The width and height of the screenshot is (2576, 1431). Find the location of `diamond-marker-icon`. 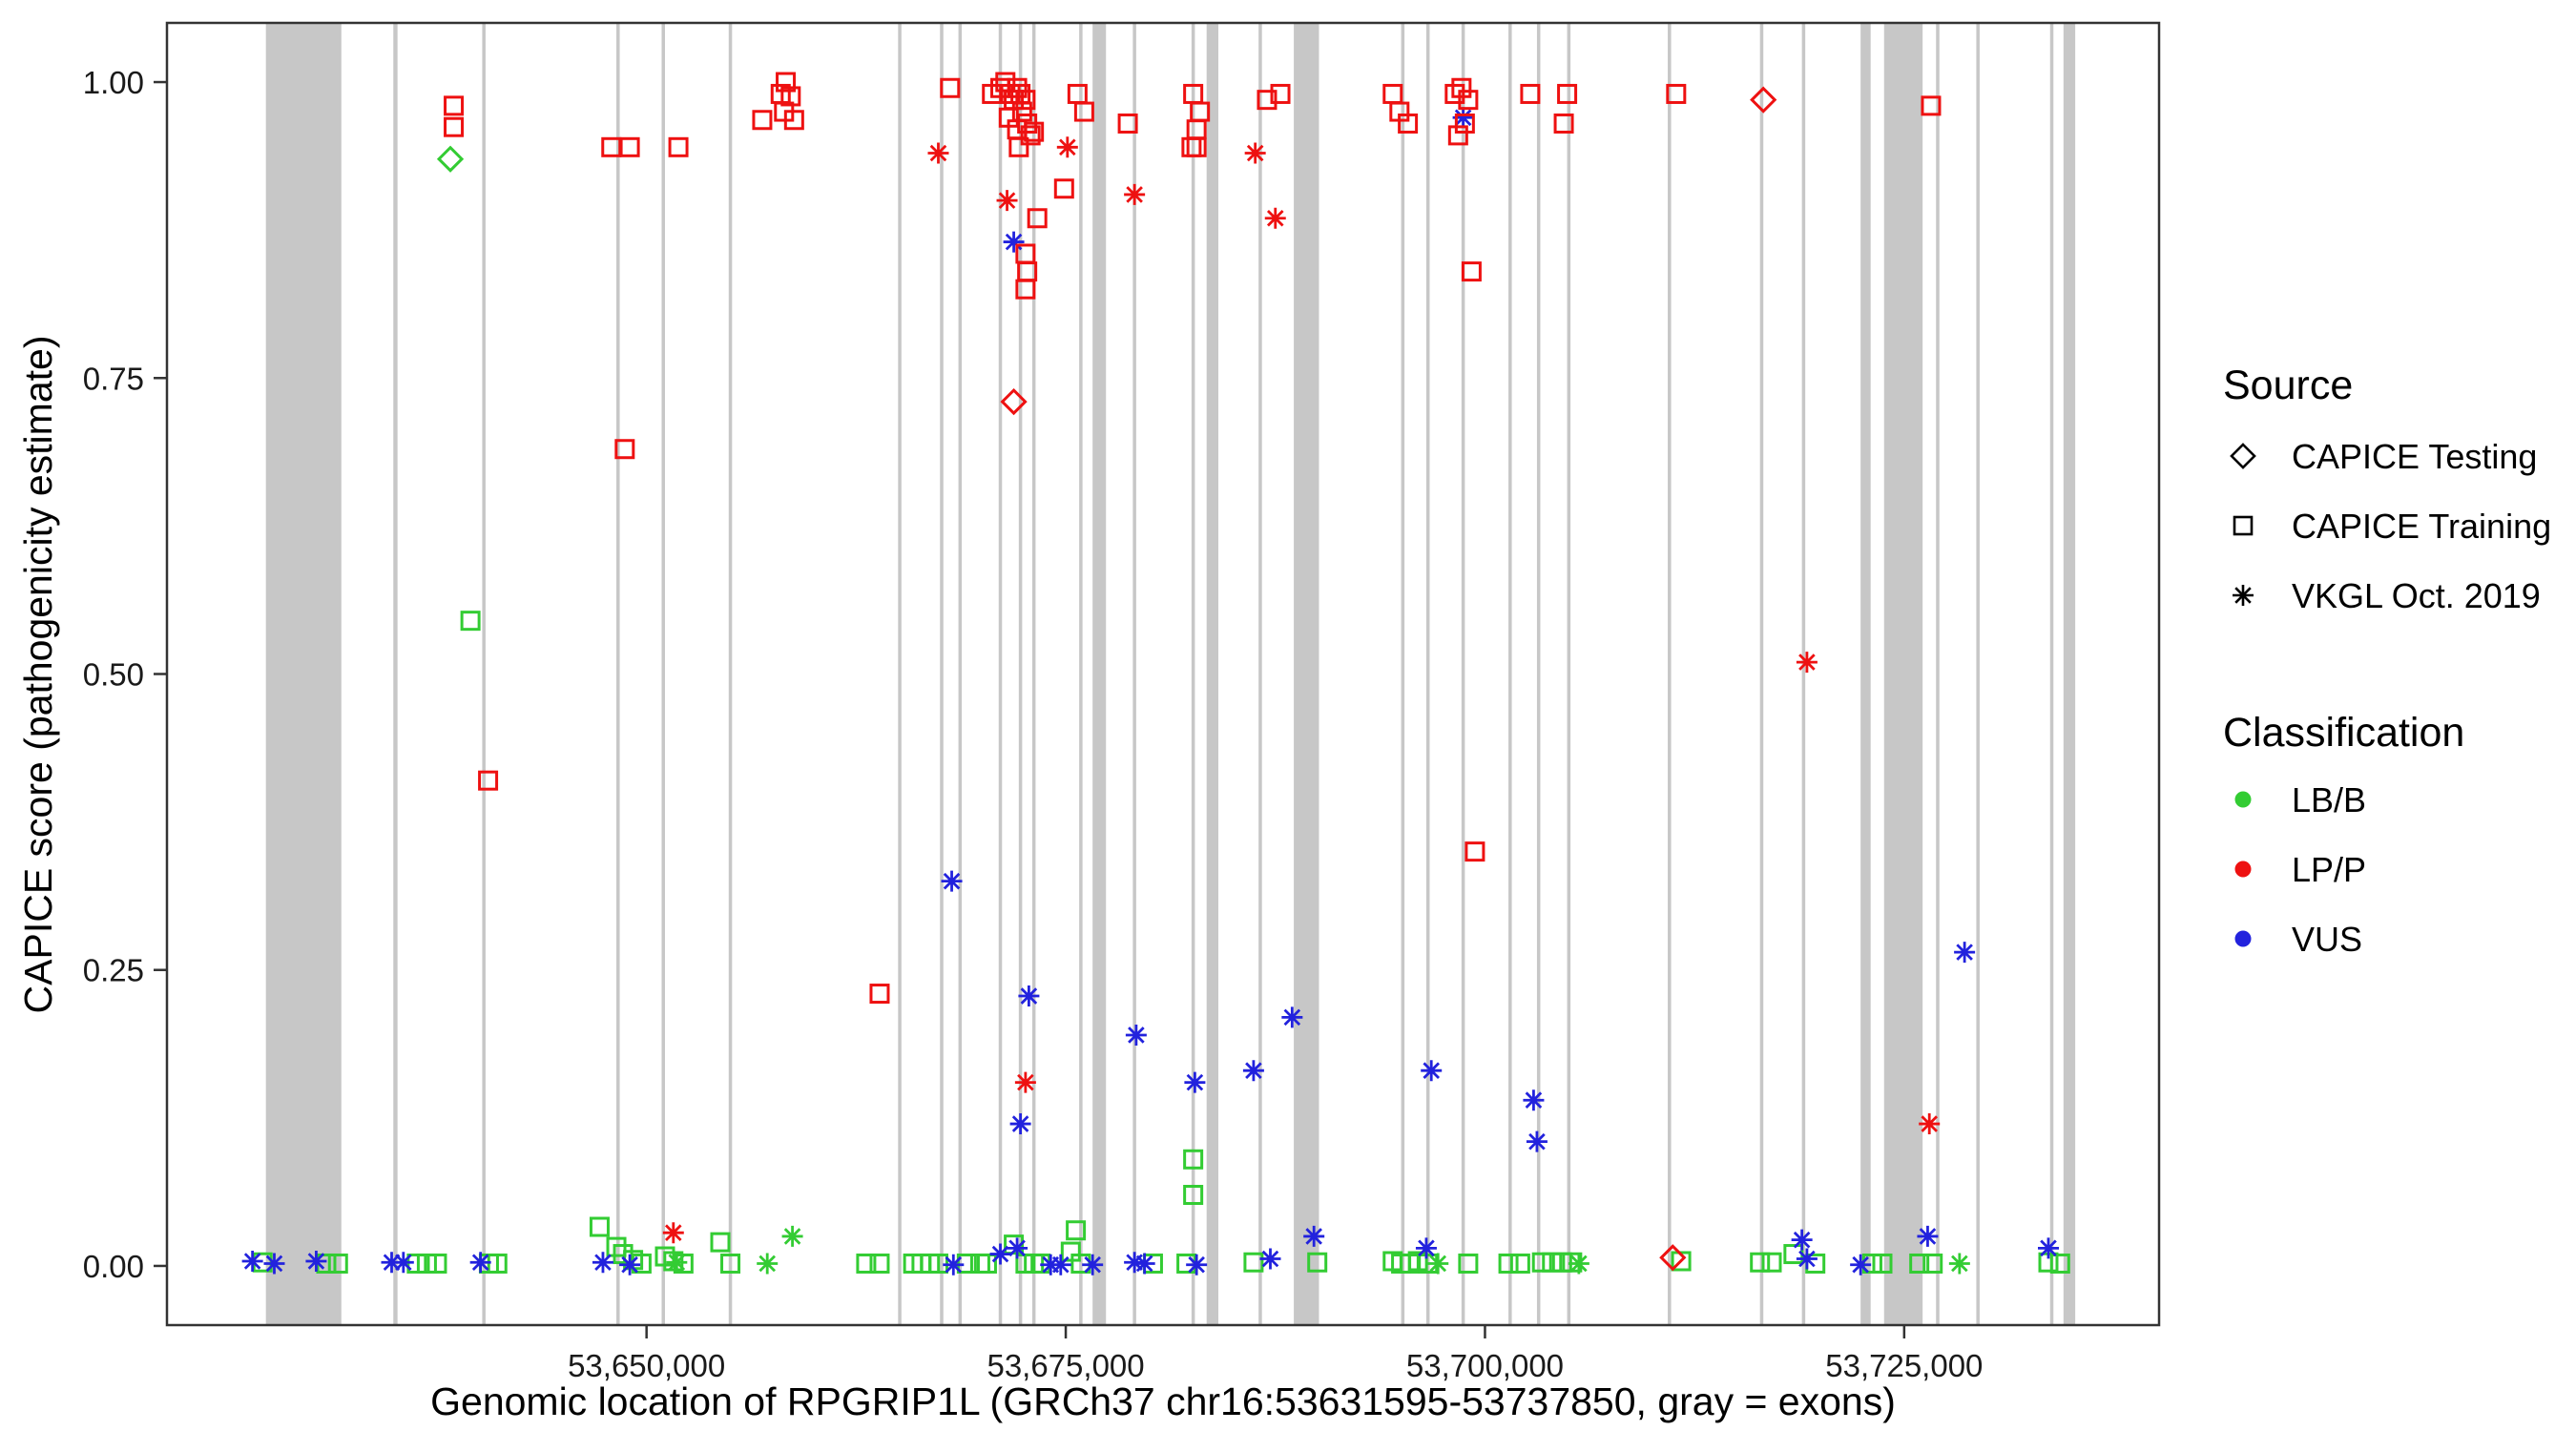

diamond-marker-icon is located at coordinates (2243, 456).